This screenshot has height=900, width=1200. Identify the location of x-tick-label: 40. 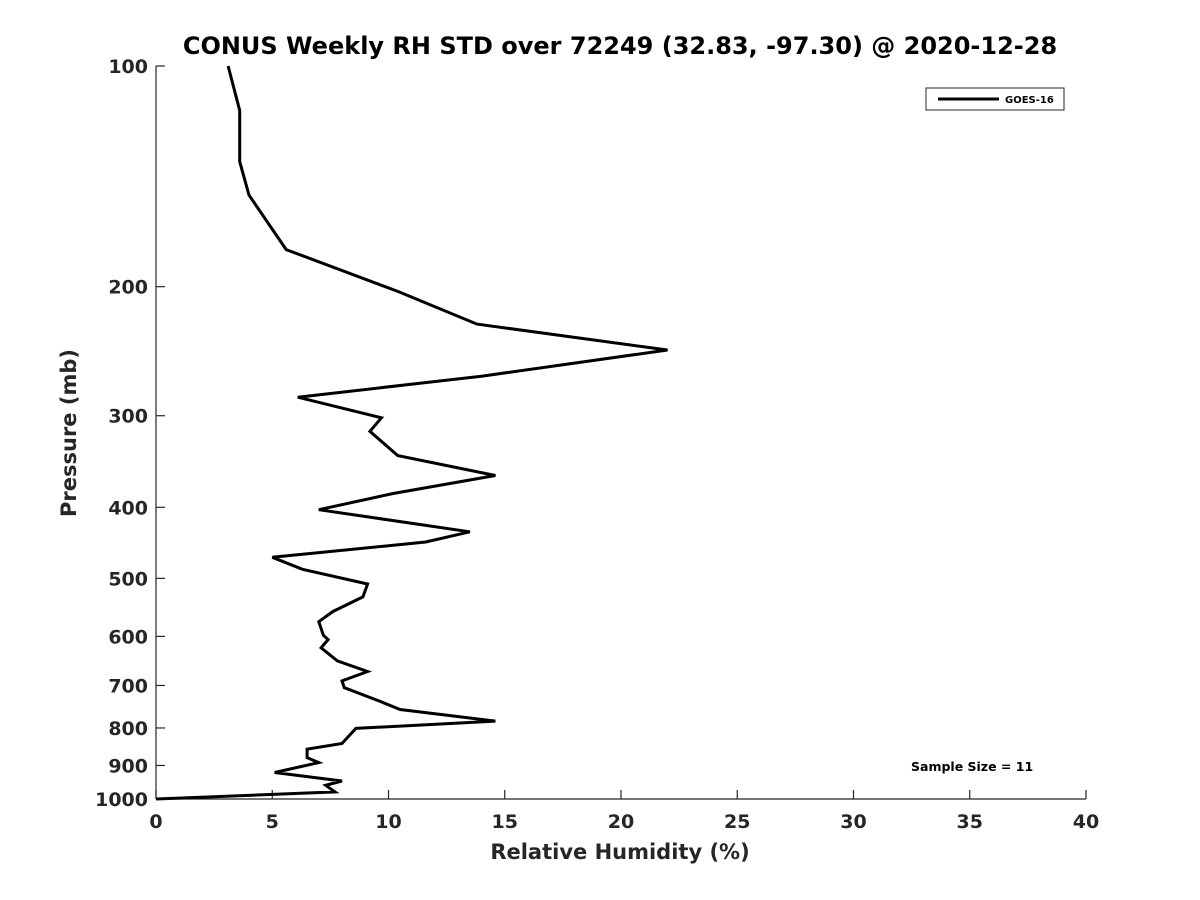
(1086, 822).